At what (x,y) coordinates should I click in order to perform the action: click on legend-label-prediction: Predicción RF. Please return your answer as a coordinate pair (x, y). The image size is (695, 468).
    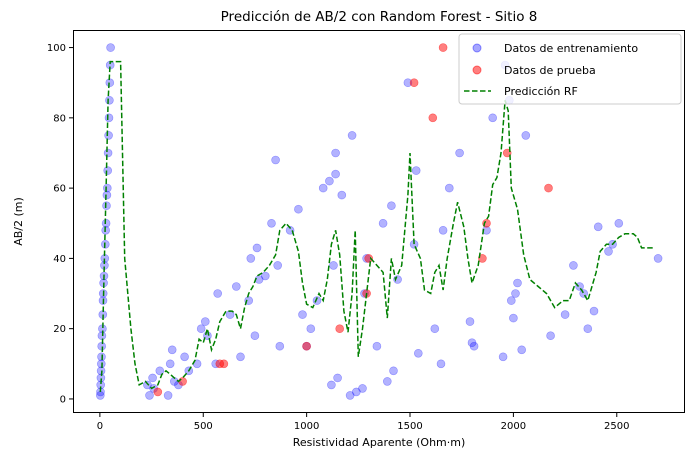
    Looking at the image, I should click on (541, 91).